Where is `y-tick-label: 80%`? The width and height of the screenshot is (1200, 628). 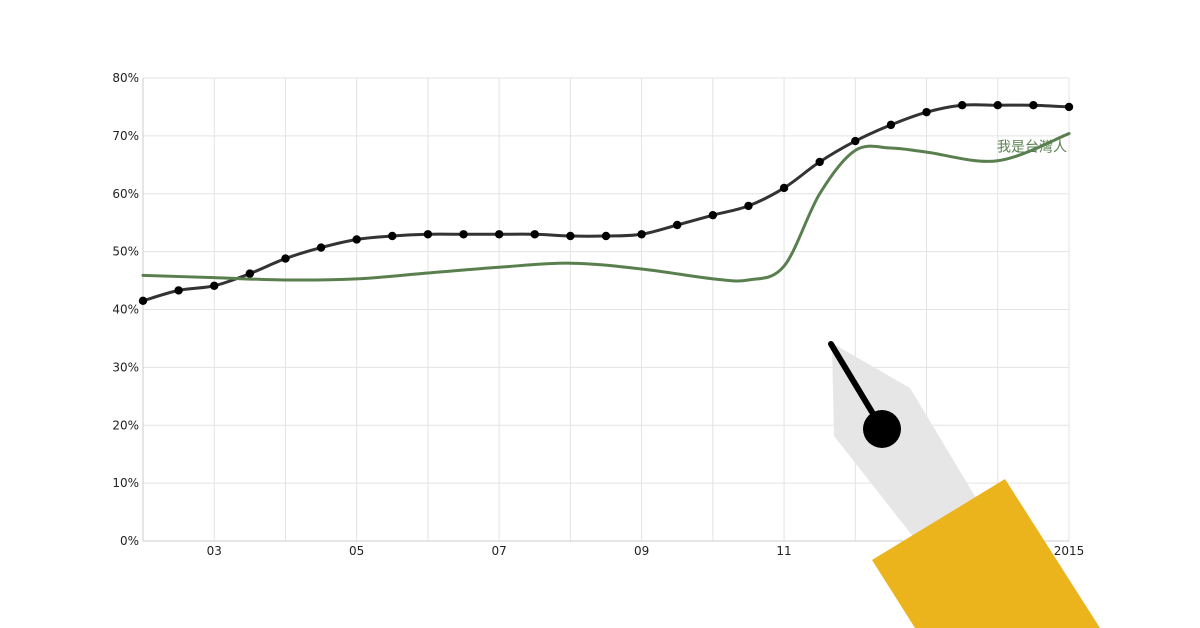 y-tick-label: 80% is located at coordinates (125, 78).